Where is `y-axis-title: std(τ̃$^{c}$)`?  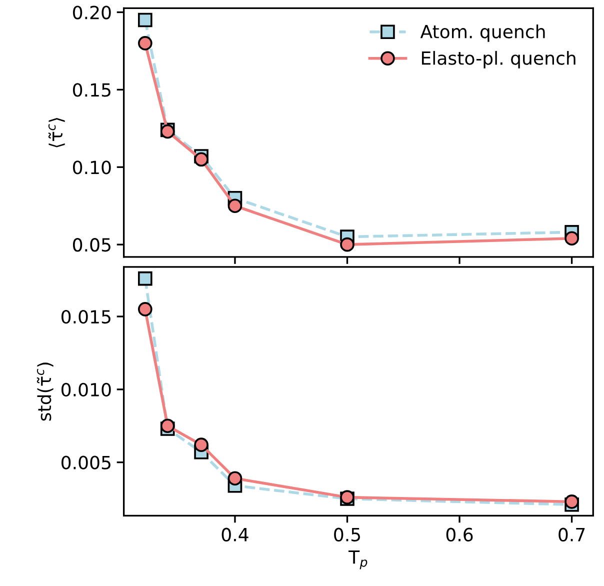 y-axis-title: std(τ̃$^{c}$) is located at coordinates (45, 391).